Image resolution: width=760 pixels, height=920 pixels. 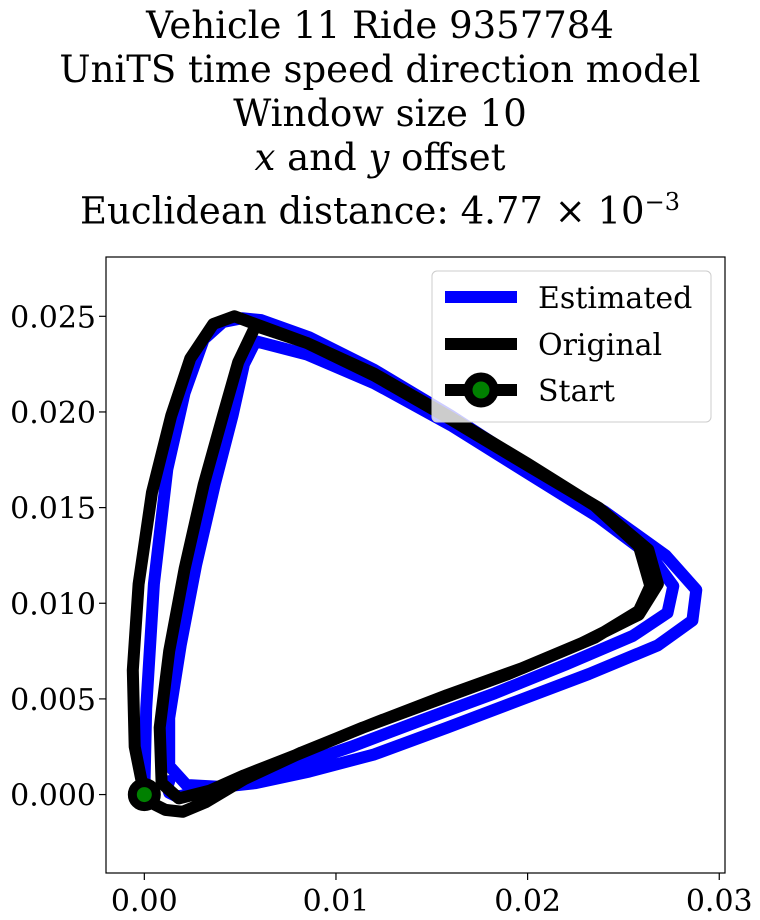 I want to click on y-tick-label: 0.000, so click(x=53, y=796).